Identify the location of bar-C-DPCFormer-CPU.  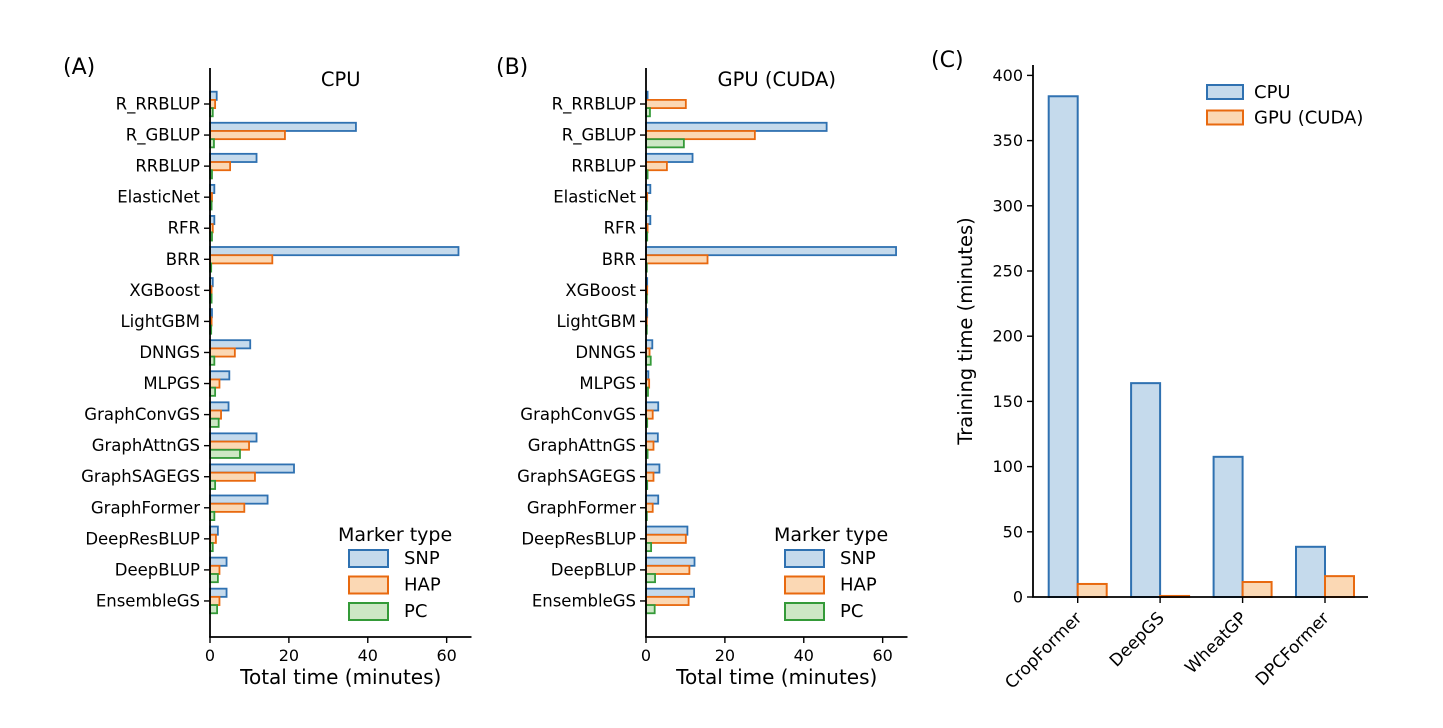
(1310, 572).